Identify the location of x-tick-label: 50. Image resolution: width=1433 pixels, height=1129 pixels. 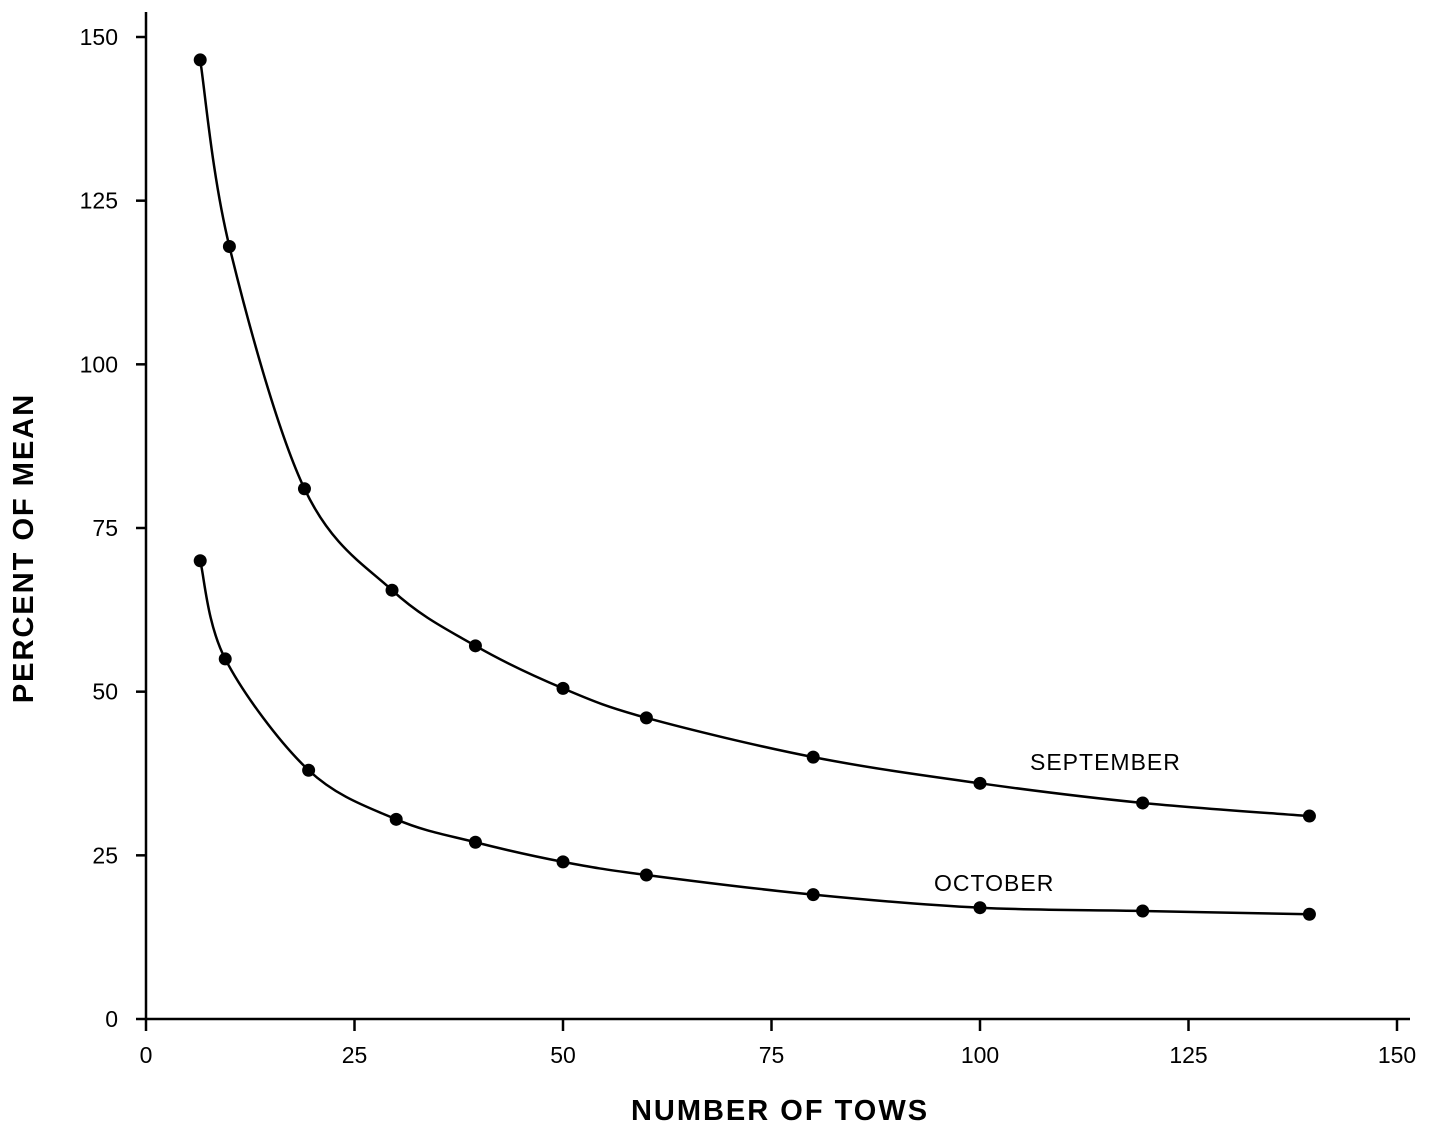
(563, 1055).